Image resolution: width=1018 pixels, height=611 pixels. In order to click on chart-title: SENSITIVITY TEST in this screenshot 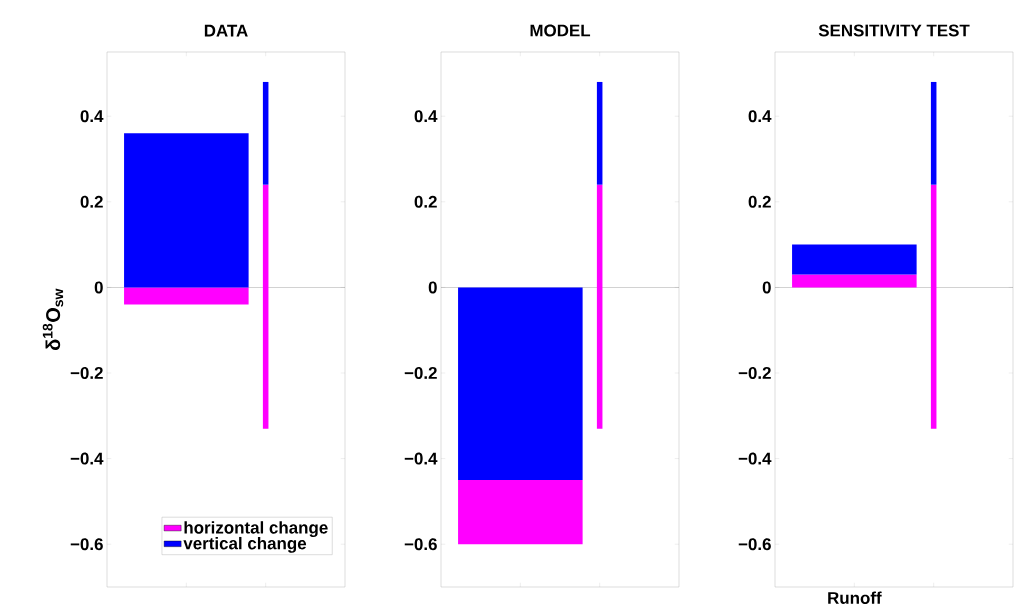, I will do `click(894, 30)`.